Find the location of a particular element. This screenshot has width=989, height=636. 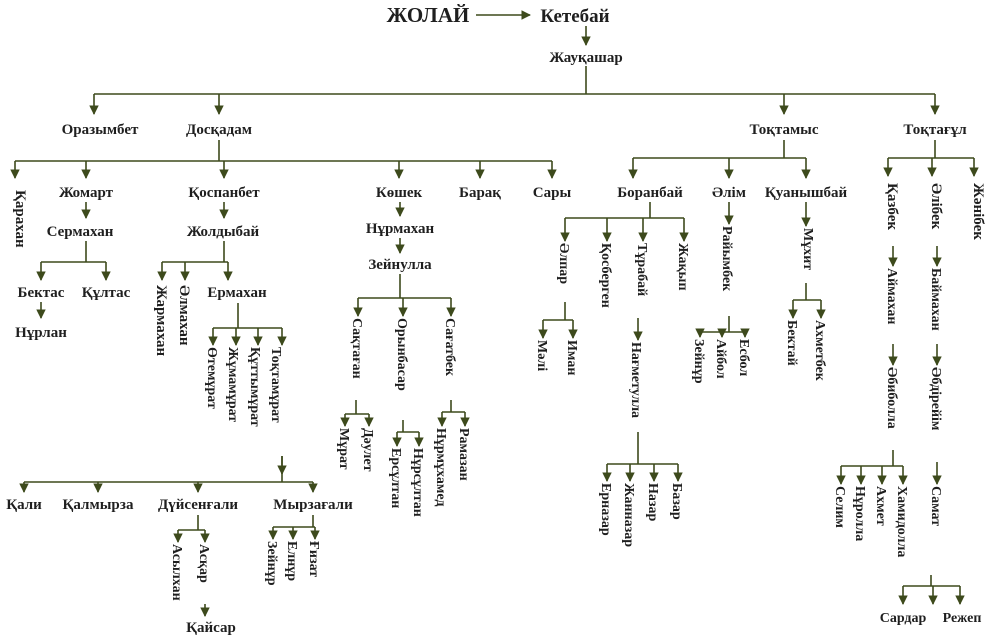

node-mali: Мәлі is located at coordinates (541, 355).